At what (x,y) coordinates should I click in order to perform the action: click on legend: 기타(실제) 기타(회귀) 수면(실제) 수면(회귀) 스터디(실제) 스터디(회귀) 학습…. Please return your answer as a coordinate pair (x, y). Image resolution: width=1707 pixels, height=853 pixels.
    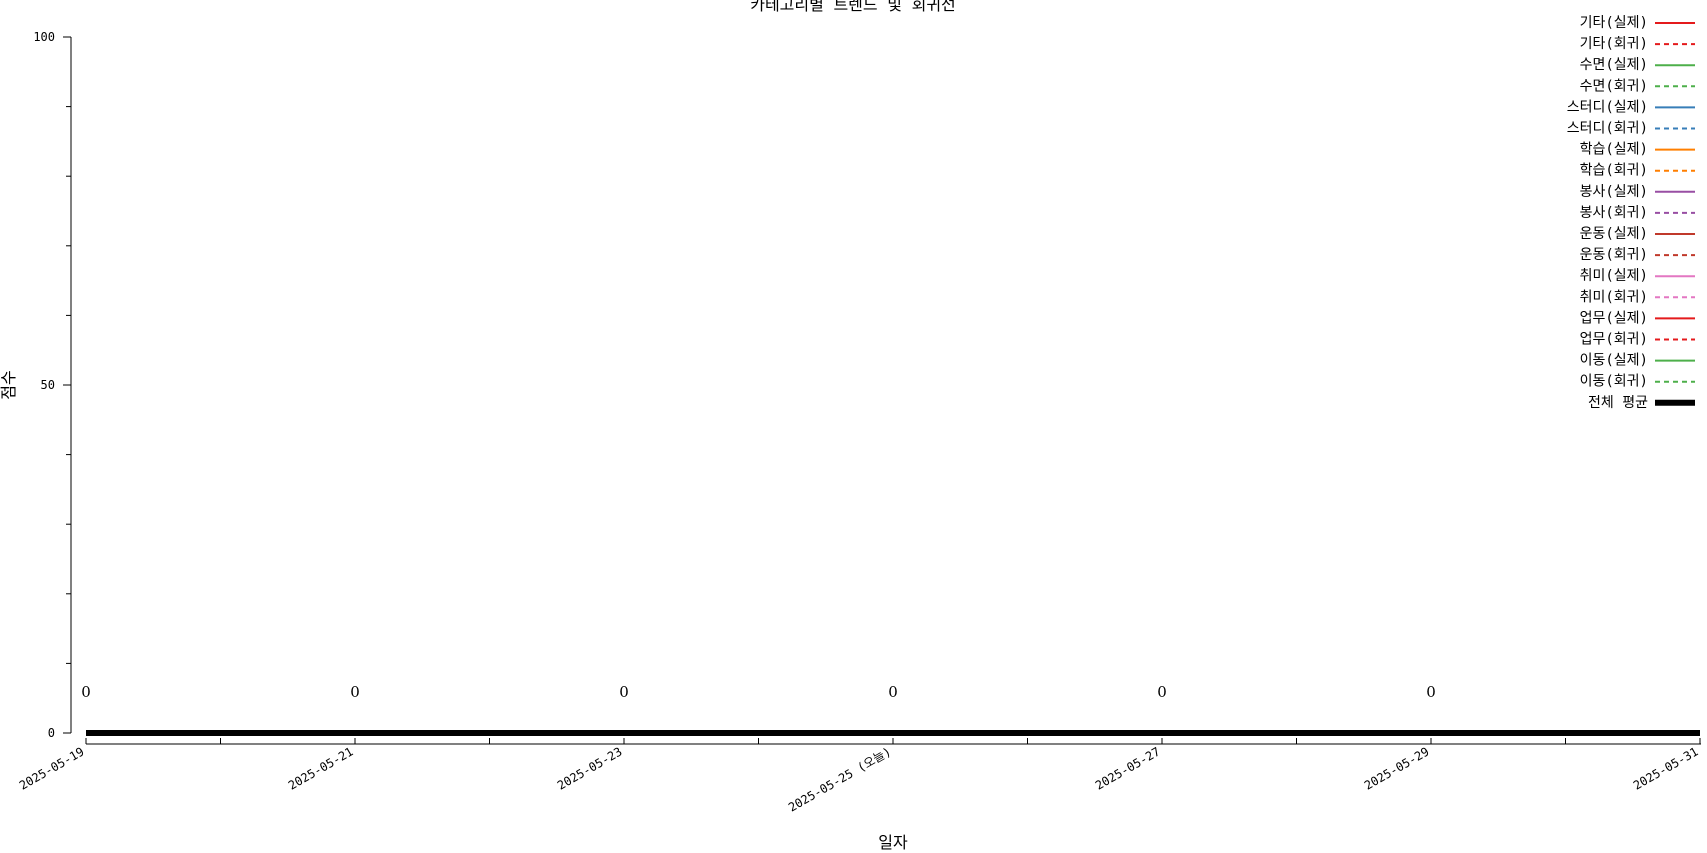
    Looking at the image, I should click on (1631, 213).